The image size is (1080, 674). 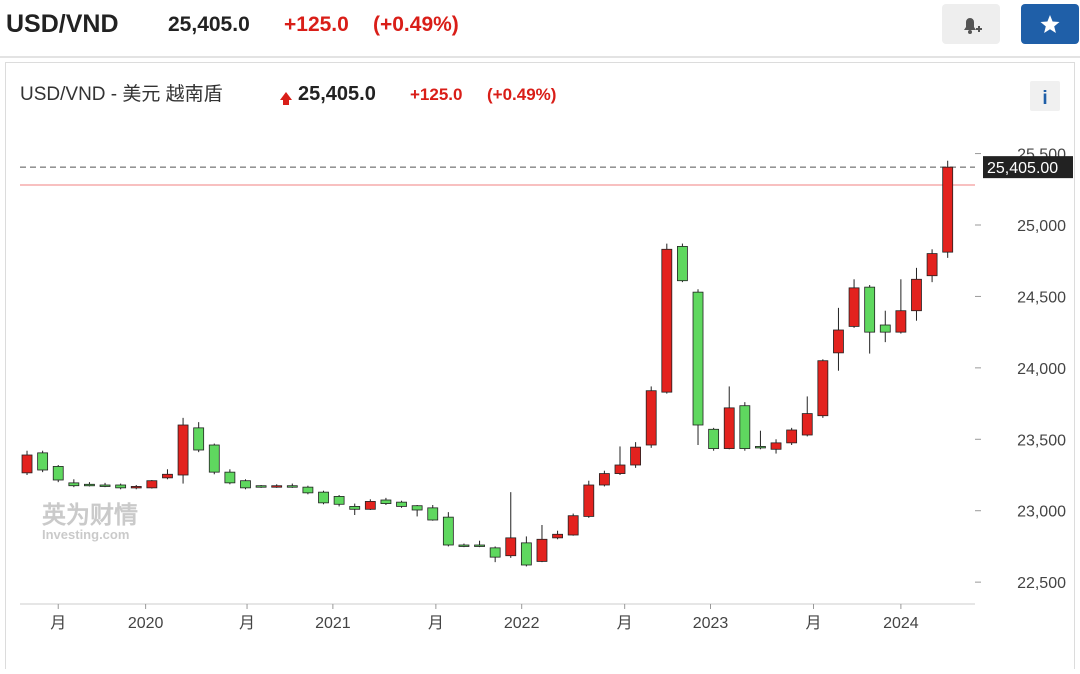 What do you see at coordinates (521, 94) in the screenshot?
I see `chart-change-percent: (+0.49%)` at bounding box center [521, 94].